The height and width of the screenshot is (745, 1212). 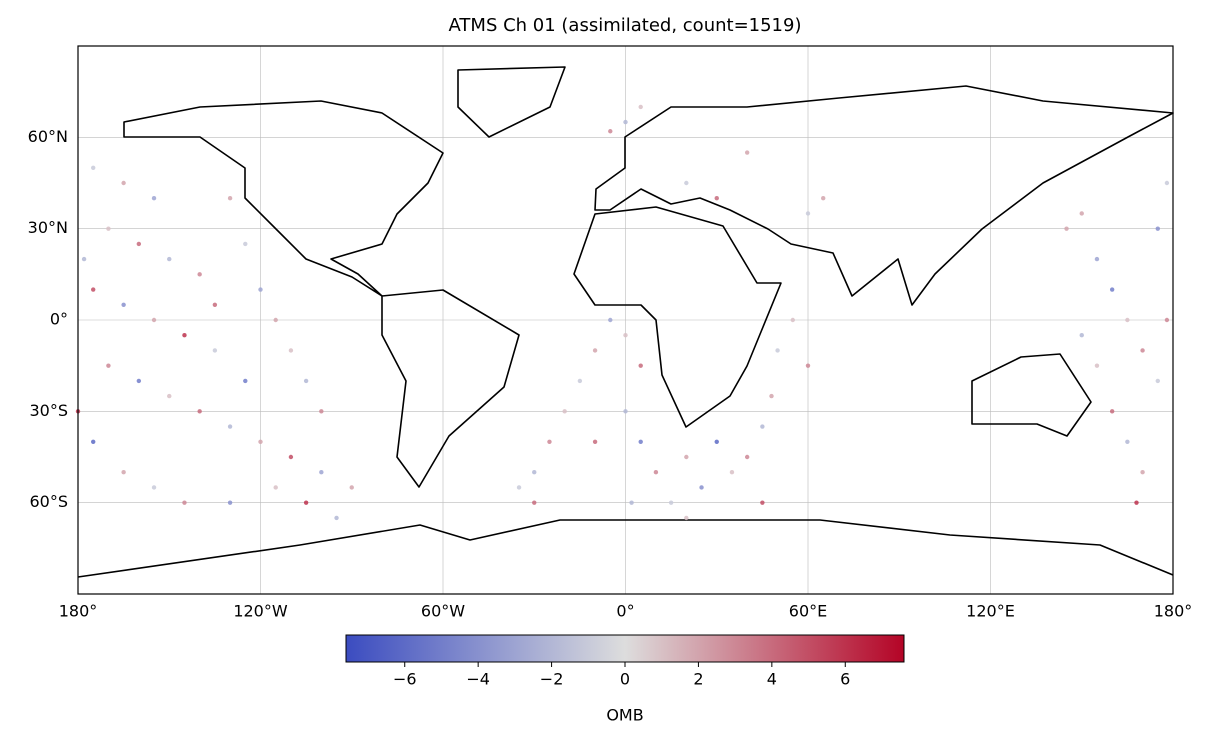 I want to click on x-tick-label: 60°W, so click(x=443, y=611).